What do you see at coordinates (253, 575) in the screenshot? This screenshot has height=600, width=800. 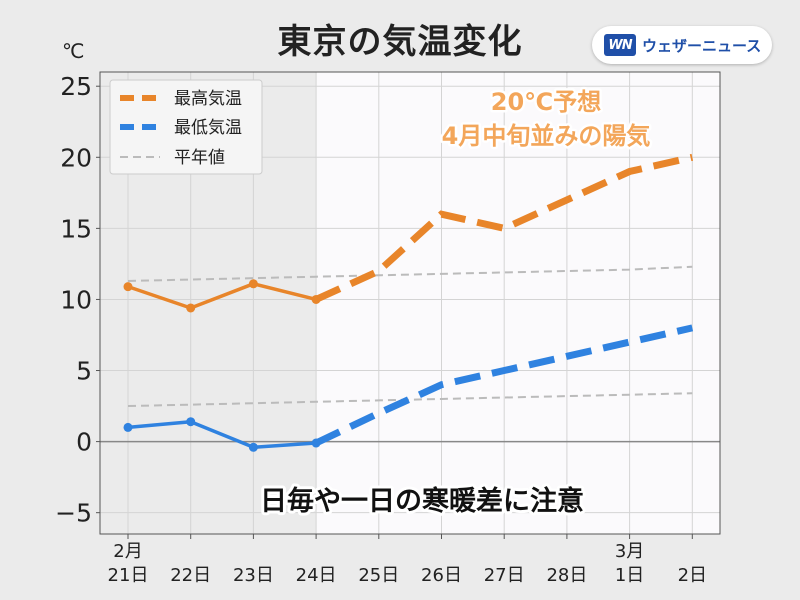 I see `x-tick-day-label: 23日` at bounding box center [253, 575].